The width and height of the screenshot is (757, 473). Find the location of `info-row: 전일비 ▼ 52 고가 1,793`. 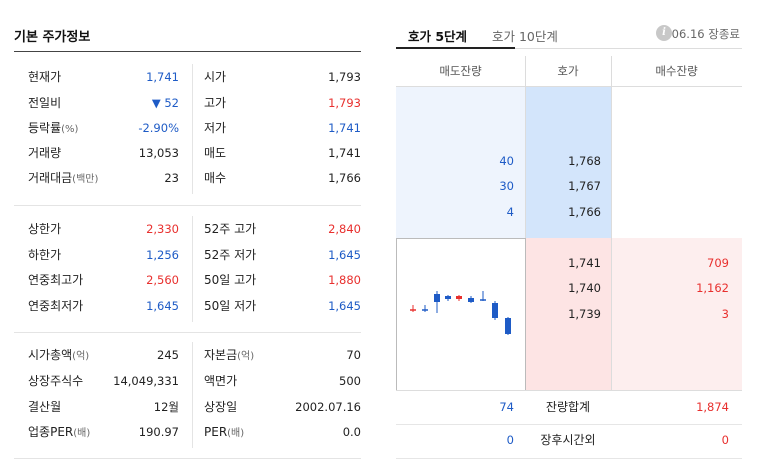

info-row: 전일비 ▼ 52 고가 1,793 is located at coordinates (187, 103).